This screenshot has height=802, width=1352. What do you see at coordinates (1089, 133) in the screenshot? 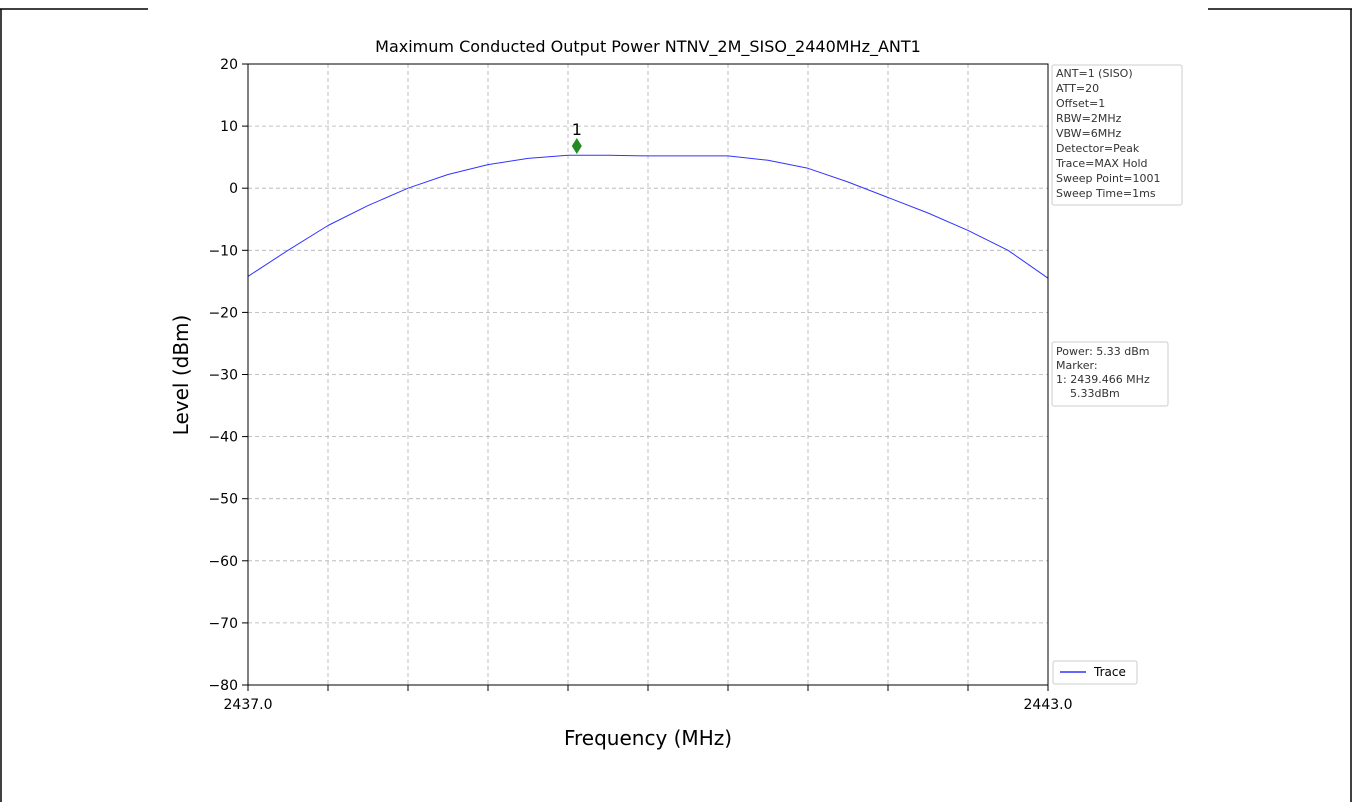
I see `settings-line: VBW=6MHz` at bounding box center [1089, 133].